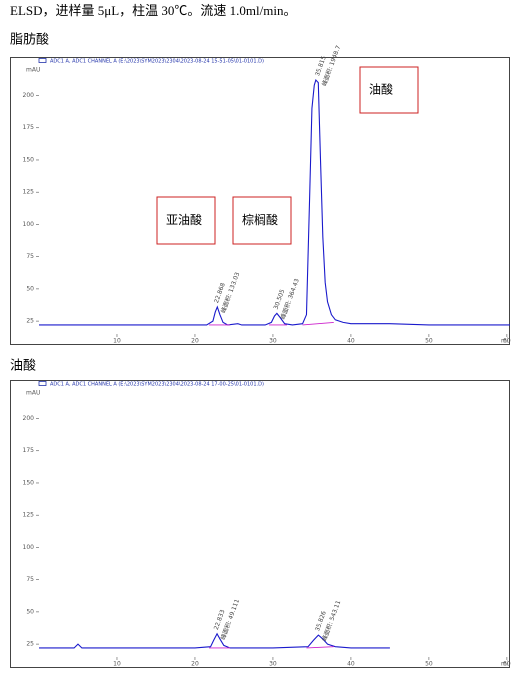  I want to click on section-heading: 脂肪酸, so click(29, 40).